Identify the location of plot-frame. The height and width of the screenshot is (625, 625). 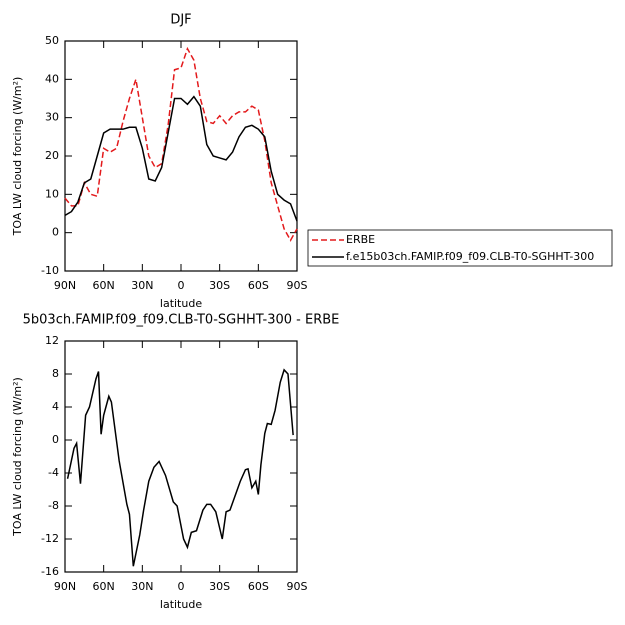
(181, 156).